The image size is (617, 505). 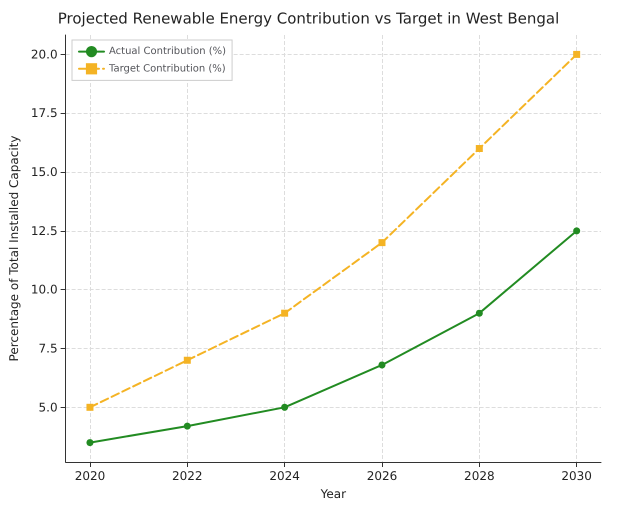 I want to click on x-tick-label: 2028, so click(x=479, y=476).